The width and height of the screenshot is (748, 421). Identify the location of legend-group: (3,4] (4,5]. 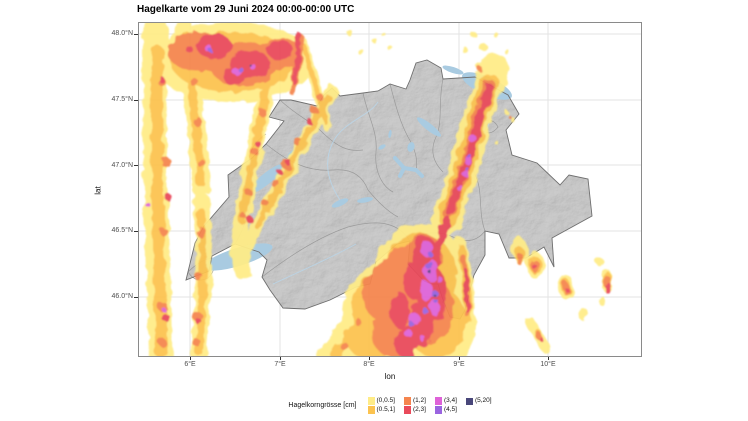
(445, 405).